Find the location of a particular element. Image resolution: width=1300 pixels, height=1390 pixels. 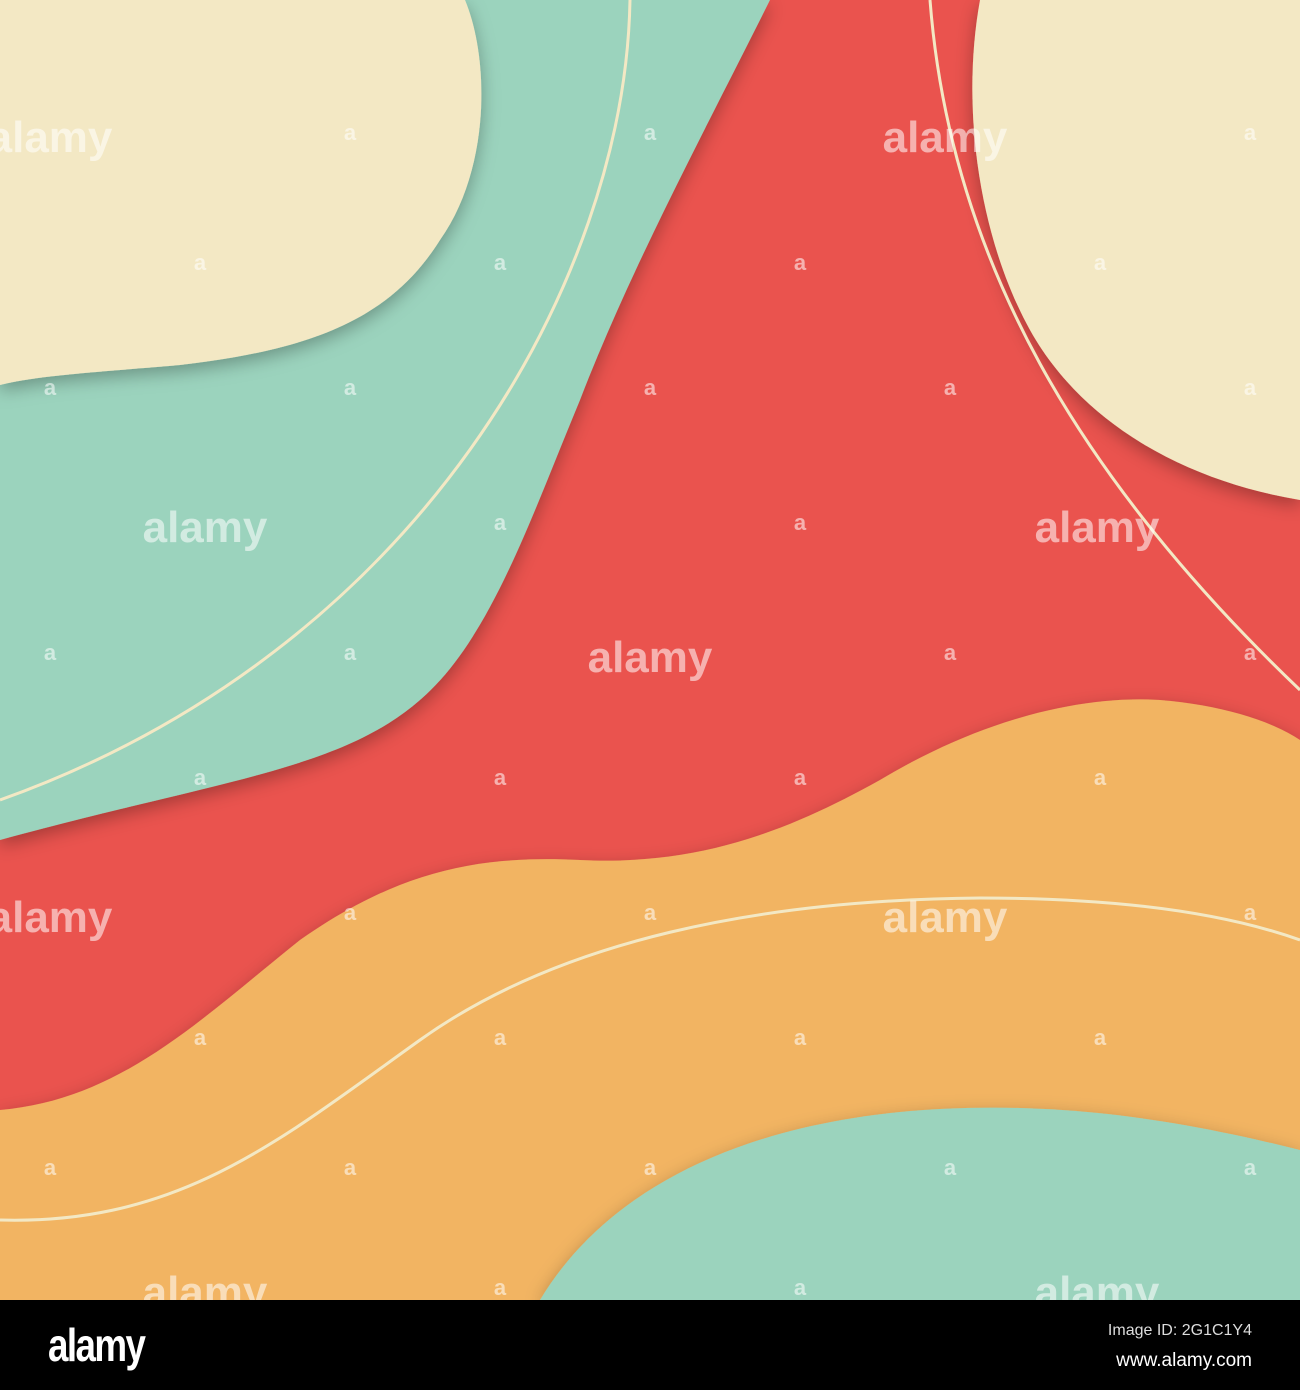

footer-bar: alamy Image ID: 2G1C1Y4 www.alamy.com is located at coordinates (650, 1345).